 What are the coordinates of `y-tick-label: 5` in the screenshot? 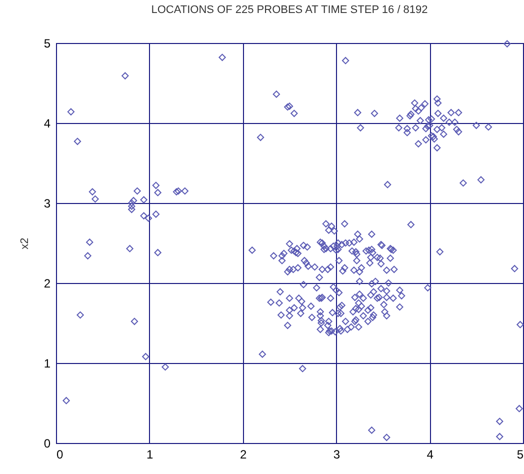 It's located at (47, 43).